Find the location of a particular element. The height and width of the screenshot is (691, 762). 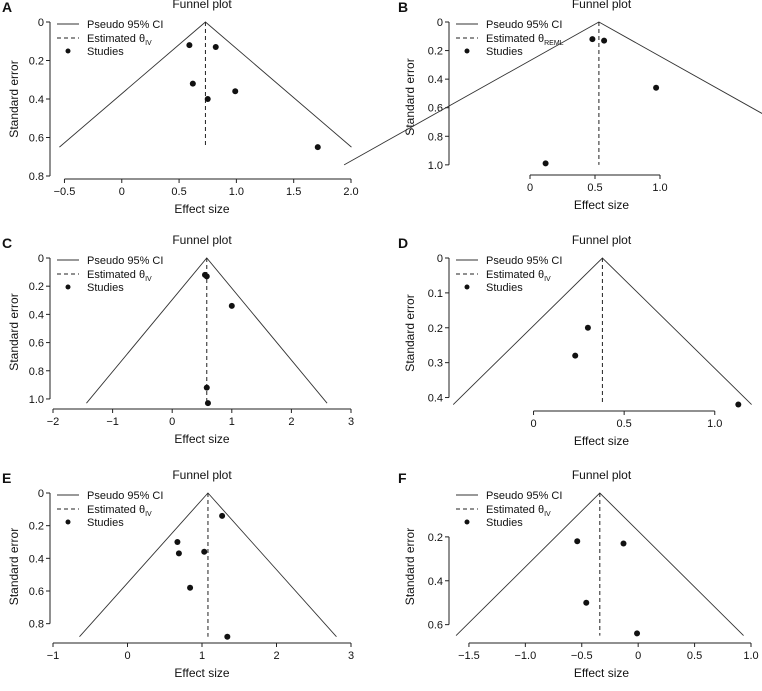

y-tick-label: 1.0 is located at coordinates (36, 400).